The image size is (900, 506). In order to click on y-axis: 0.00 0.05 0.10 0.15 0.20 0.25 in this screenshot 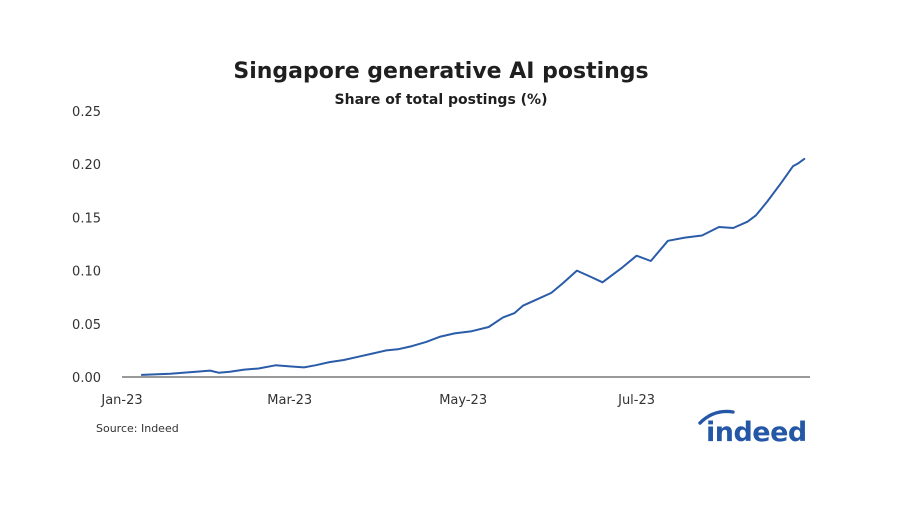, I will do `click(86, 245)`.